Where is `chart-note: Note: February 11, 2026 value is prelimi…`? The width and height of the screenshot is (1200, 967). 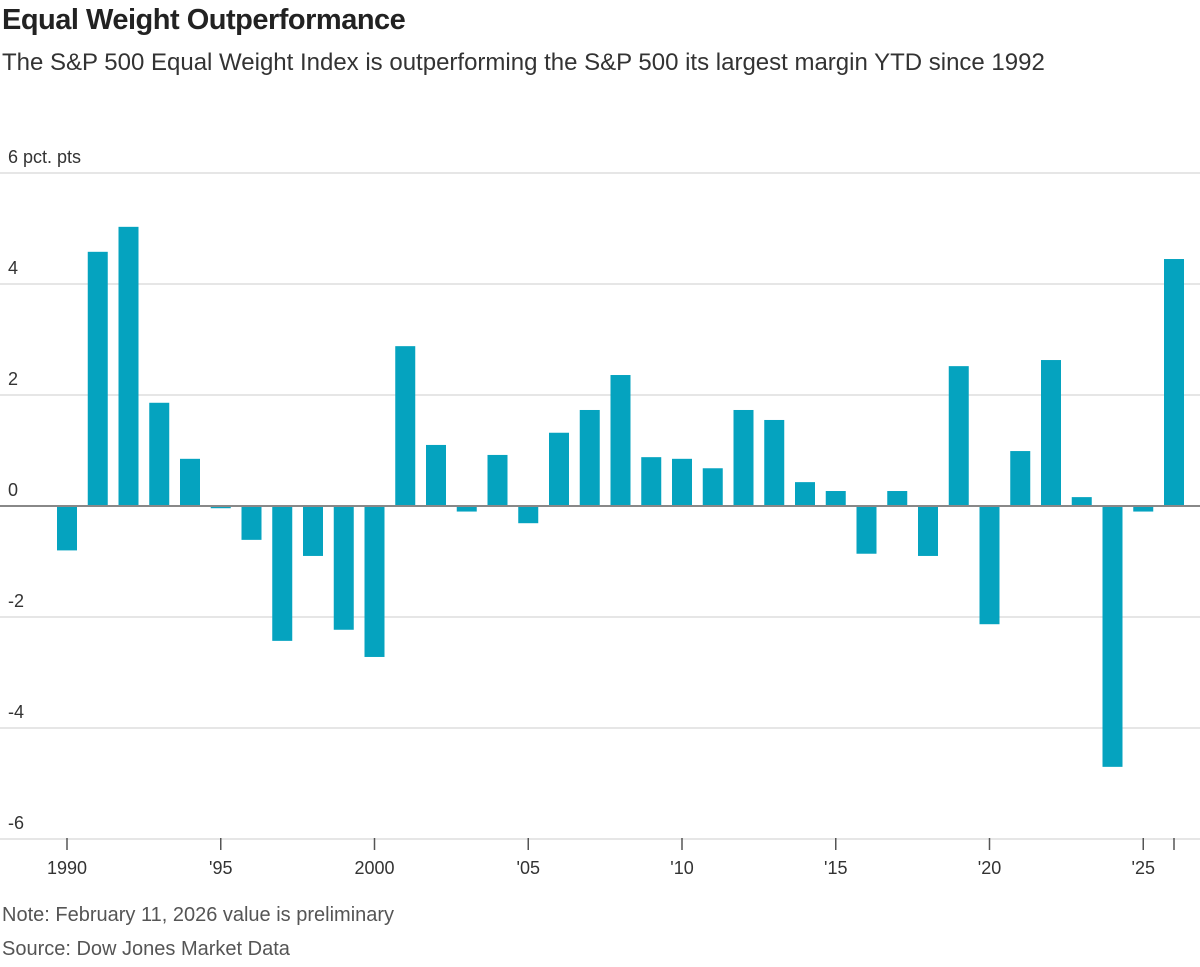
chart-note: Note: February 11, 2026 value is prelimi… is located at coordinates (198, 915).